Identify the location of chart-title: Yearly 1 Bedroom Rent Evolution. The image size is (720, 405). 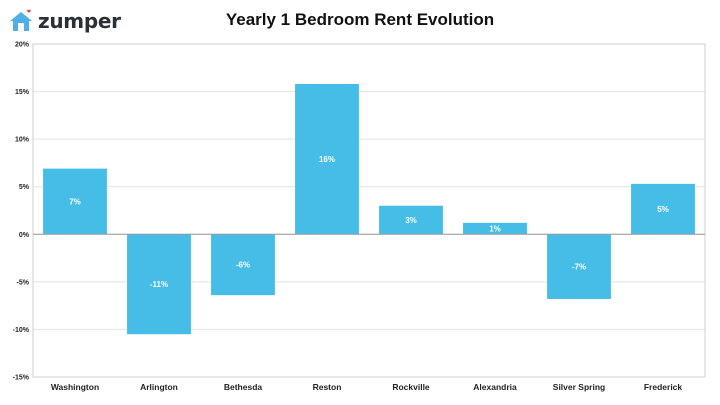
(360, 19).